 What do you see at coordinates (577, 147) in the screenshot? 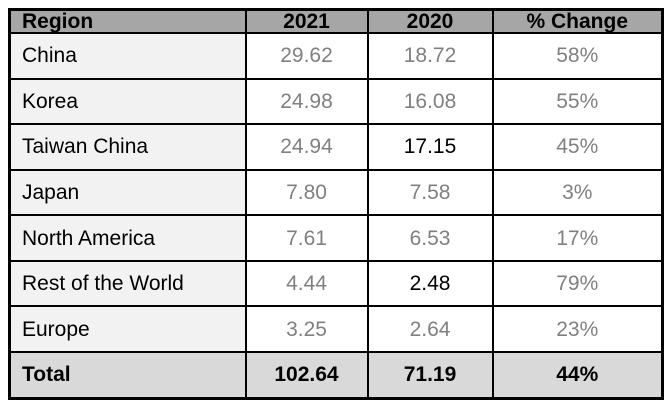
I see `value-change: 45%` at bounding box center [577, 147].